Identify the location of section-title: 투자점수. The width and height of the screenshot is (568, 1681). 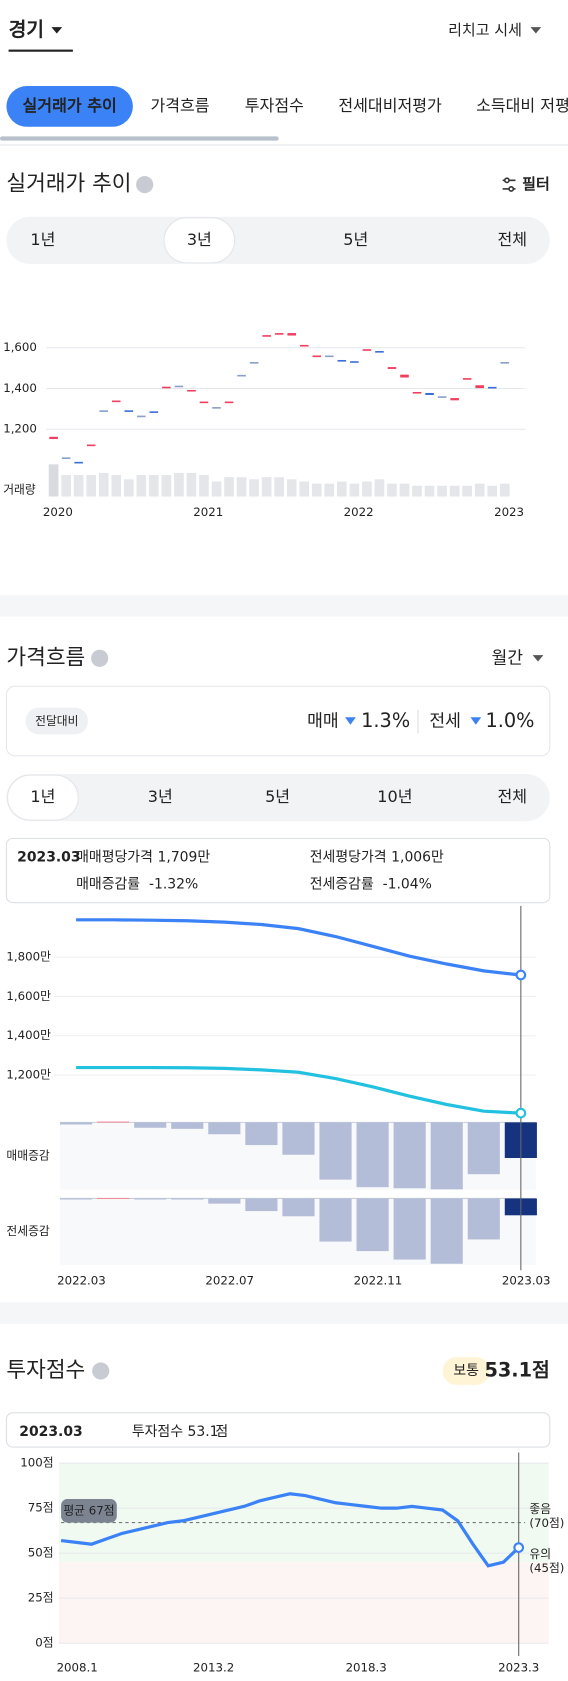
(45, 1370).